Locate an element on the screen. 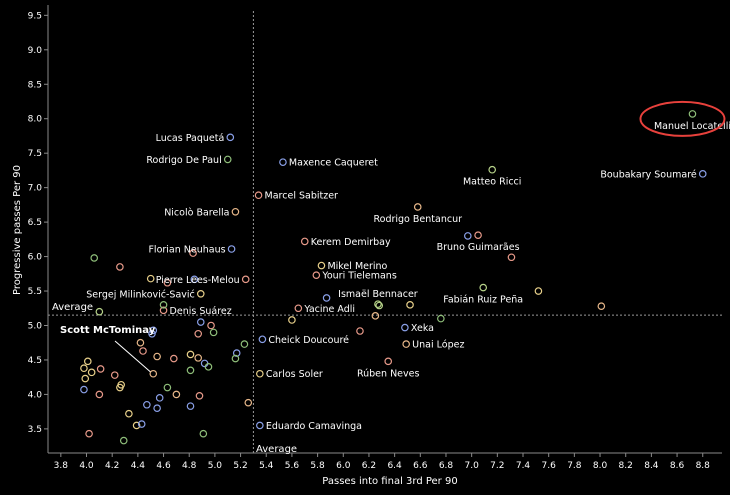 This screenshot has width=730, height=495. x-tick-label: 4.8 is located at coordinates (189, 466).